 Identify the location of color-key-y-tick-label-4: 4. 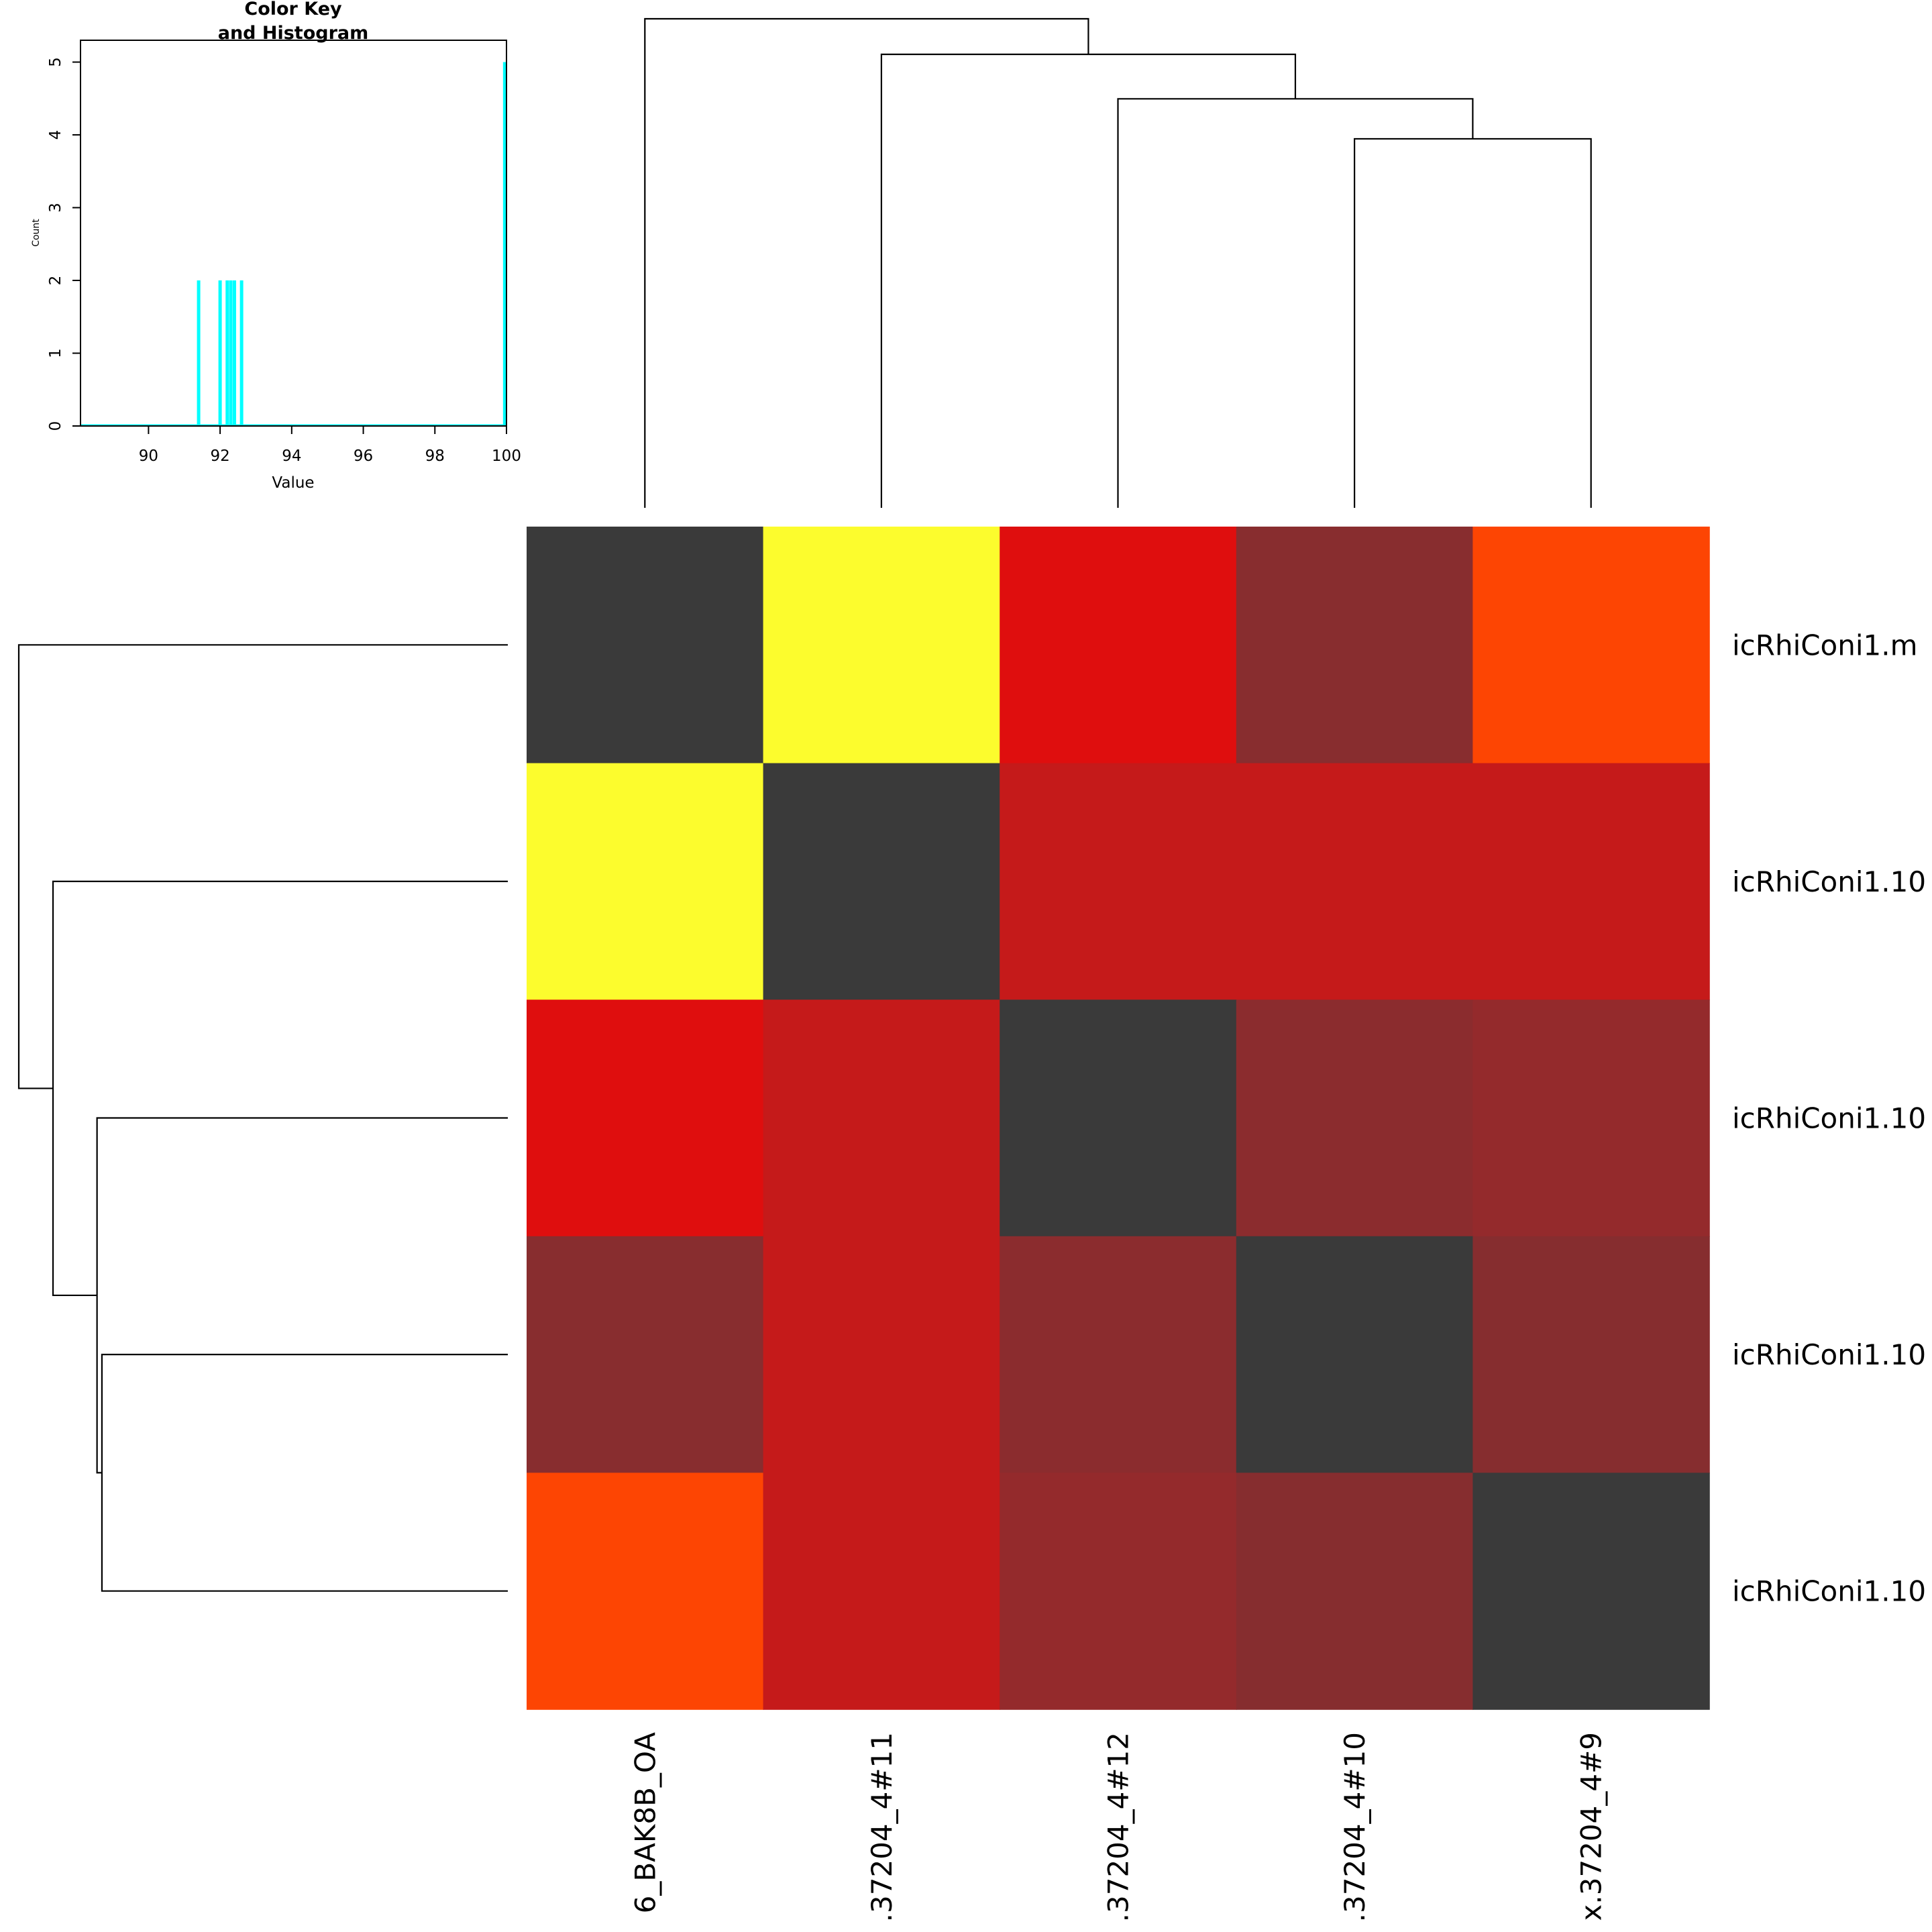
(55, 135).